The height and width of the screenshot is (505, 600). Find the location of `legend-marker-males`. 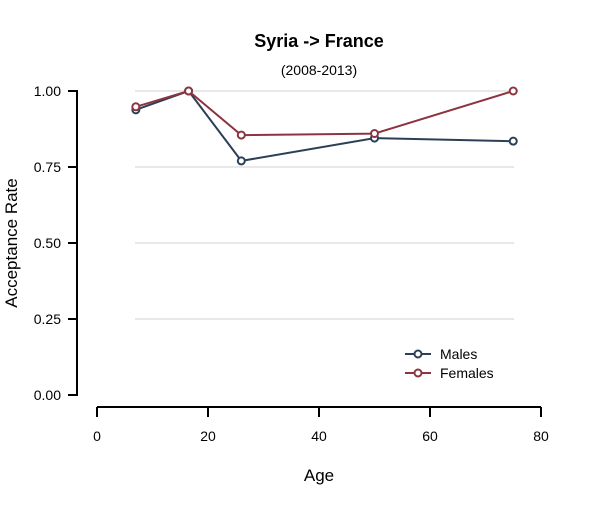

legend-marker-males is located at coordinates (418, 354).